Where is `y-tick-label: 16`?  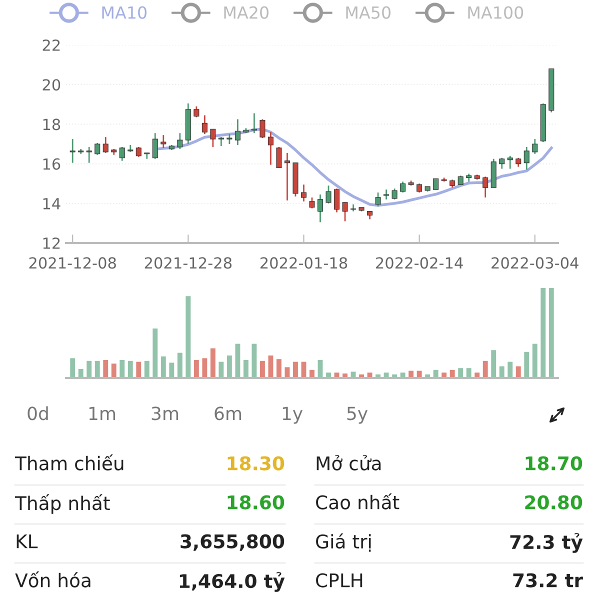 y-tick-label: 16 is located at coordinates (51, 164).